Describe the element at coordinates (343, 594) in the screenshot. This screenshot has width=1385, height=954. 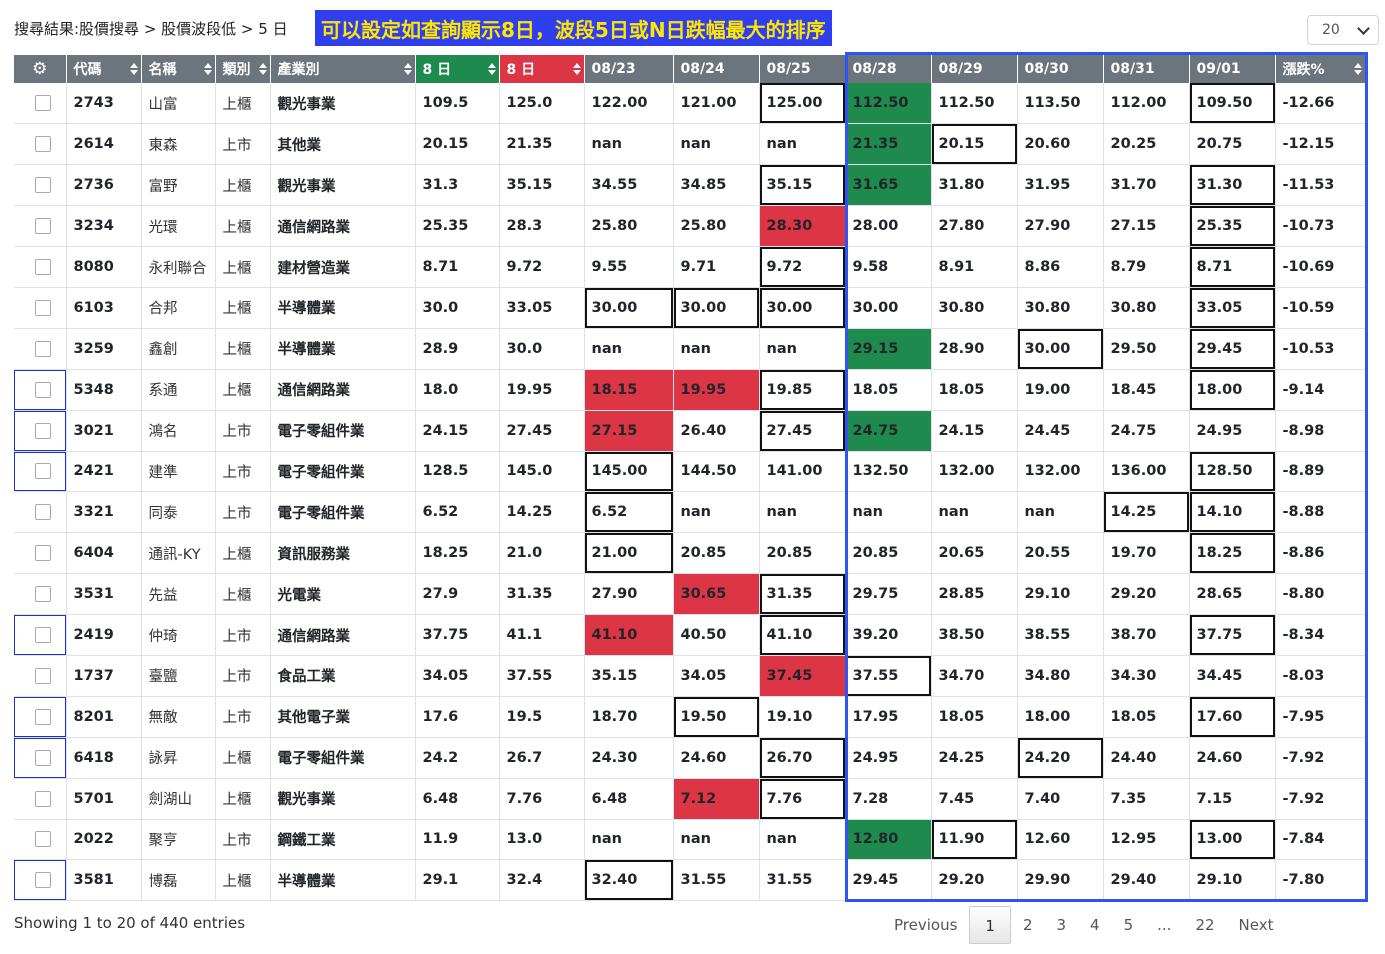
I see `industry-link: 光電業` at that location.